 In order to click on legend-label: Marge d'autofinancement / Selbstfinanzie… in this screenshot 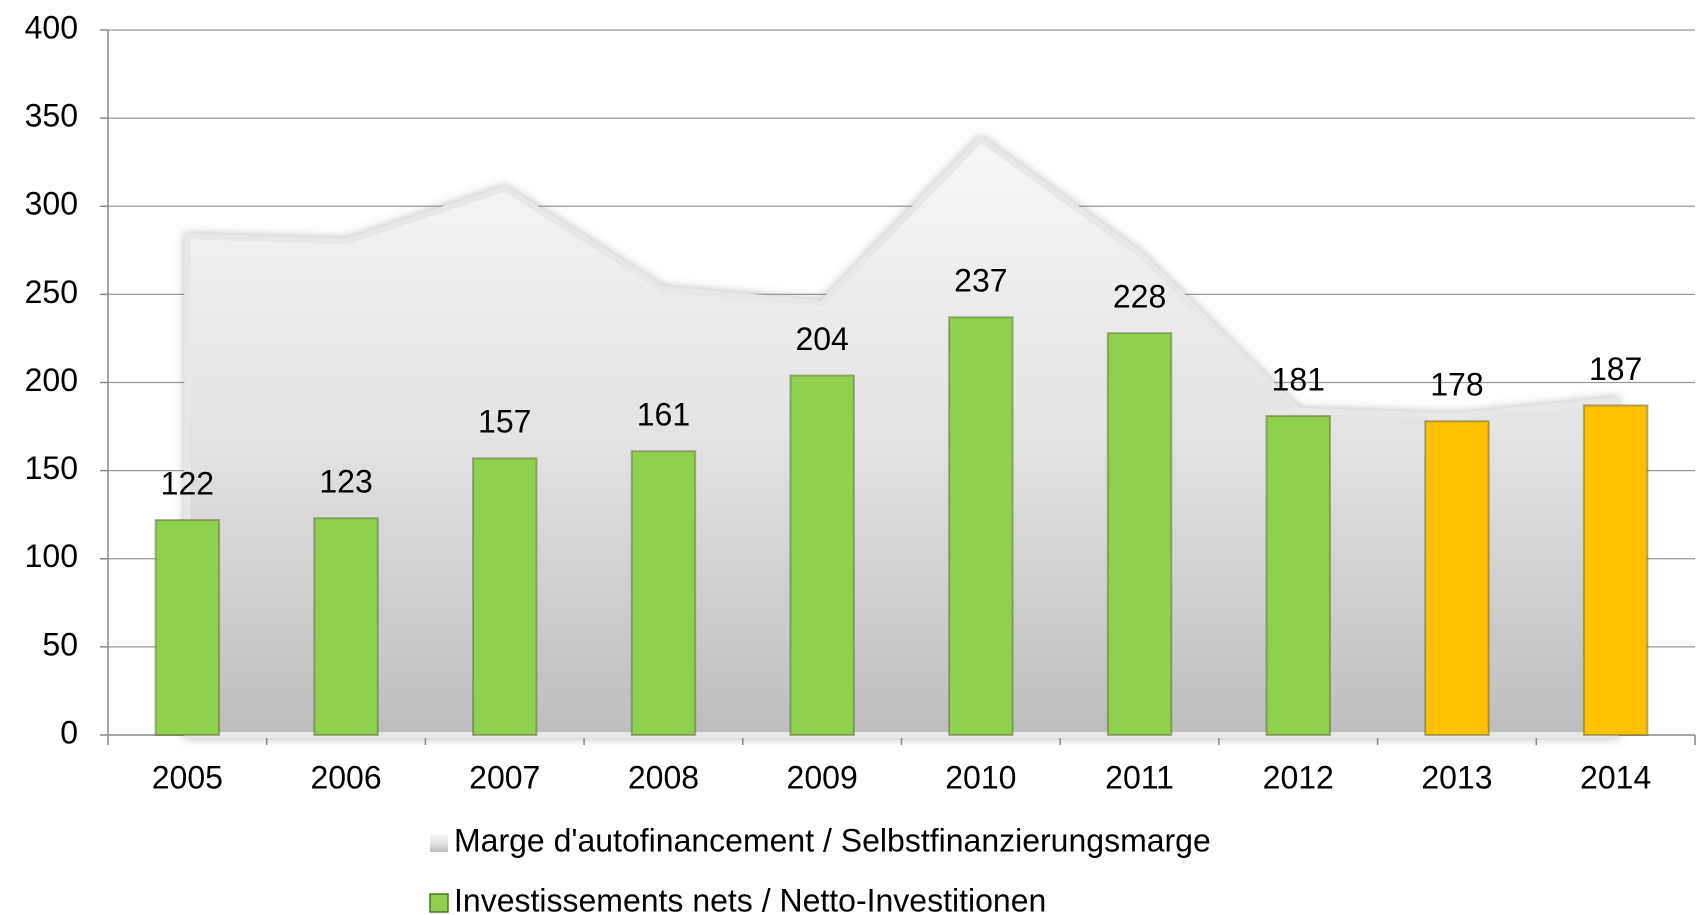, I will do `click(832, 840)`.